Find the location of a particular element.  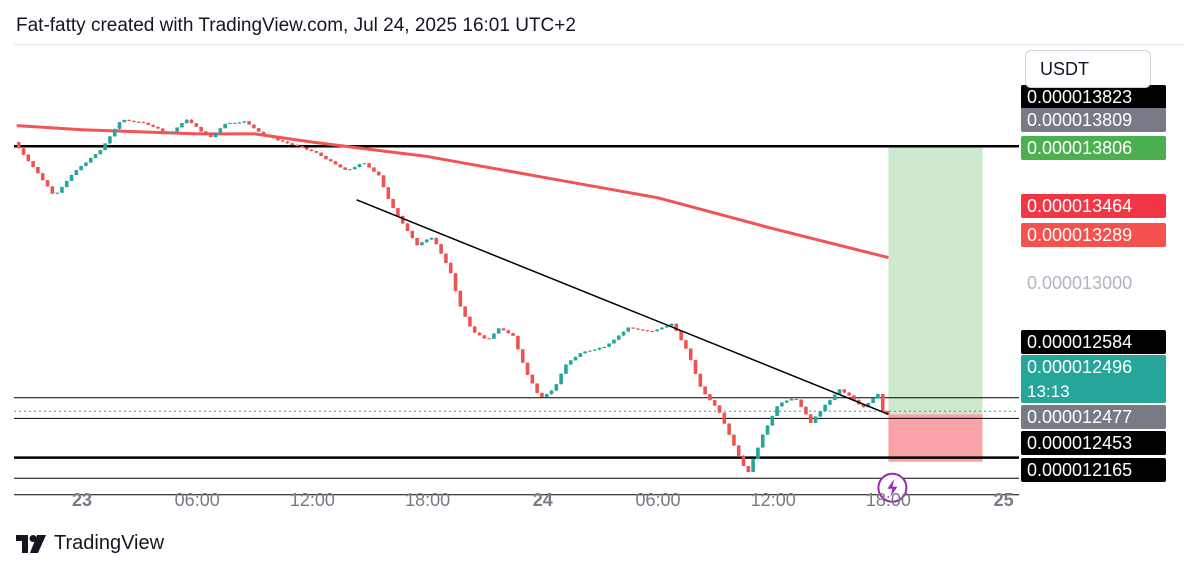

x-tick-label-4: 24 is located at coordinates (543, 500).